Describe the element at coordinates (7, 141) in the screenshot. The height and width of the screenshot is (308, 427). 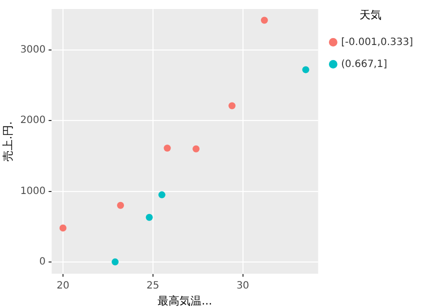
I see `y-axis-title: 売上.円.` at that location.